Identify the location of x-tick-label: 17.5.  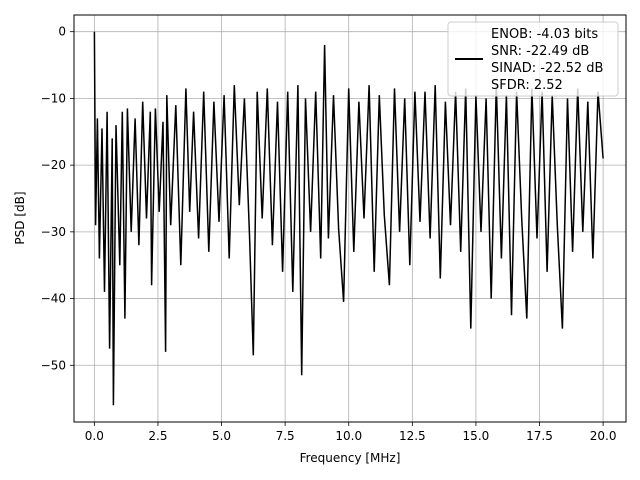
(539, 436).